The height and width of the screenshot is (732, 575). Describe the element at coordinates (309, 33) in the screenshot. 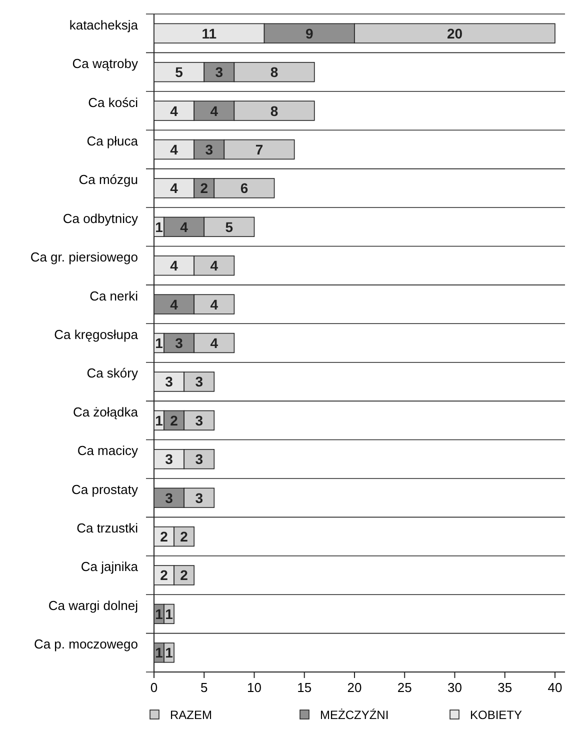

I see `data-label: 9` at that location.